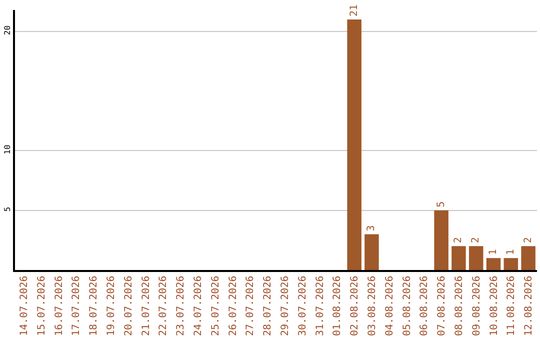 Image resolution: width=540 pixels, height=340 pixels. Describe the element at coordinates (111, 306) in the screenshot. I see `x-tick-label: 19.07.2026` at that location.